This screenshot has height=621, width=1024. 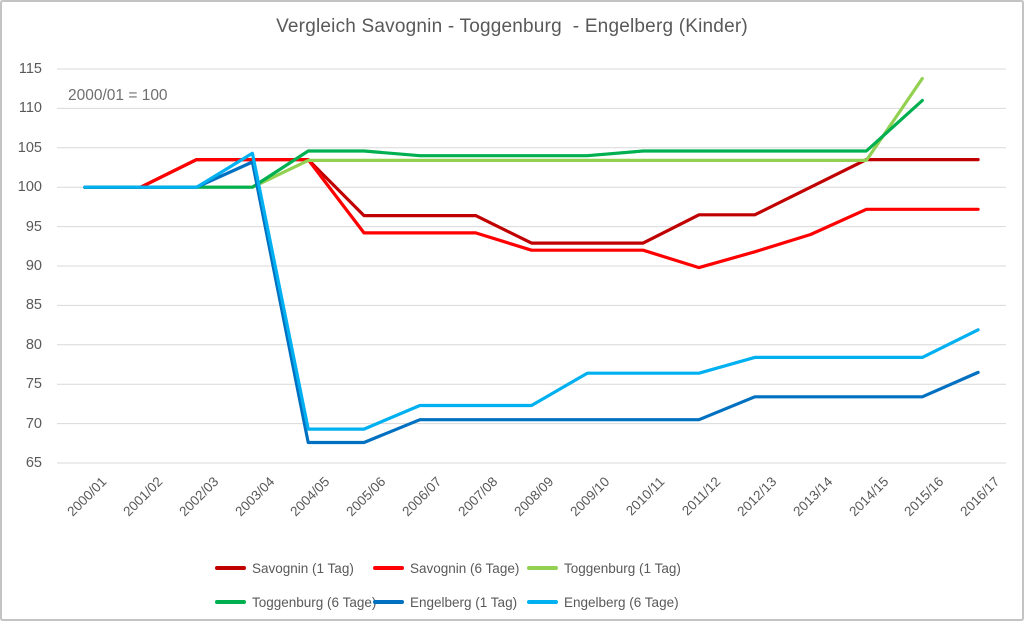 I want to click on legend-label: Savognin (1 Tag), so click(x=303, y=568).